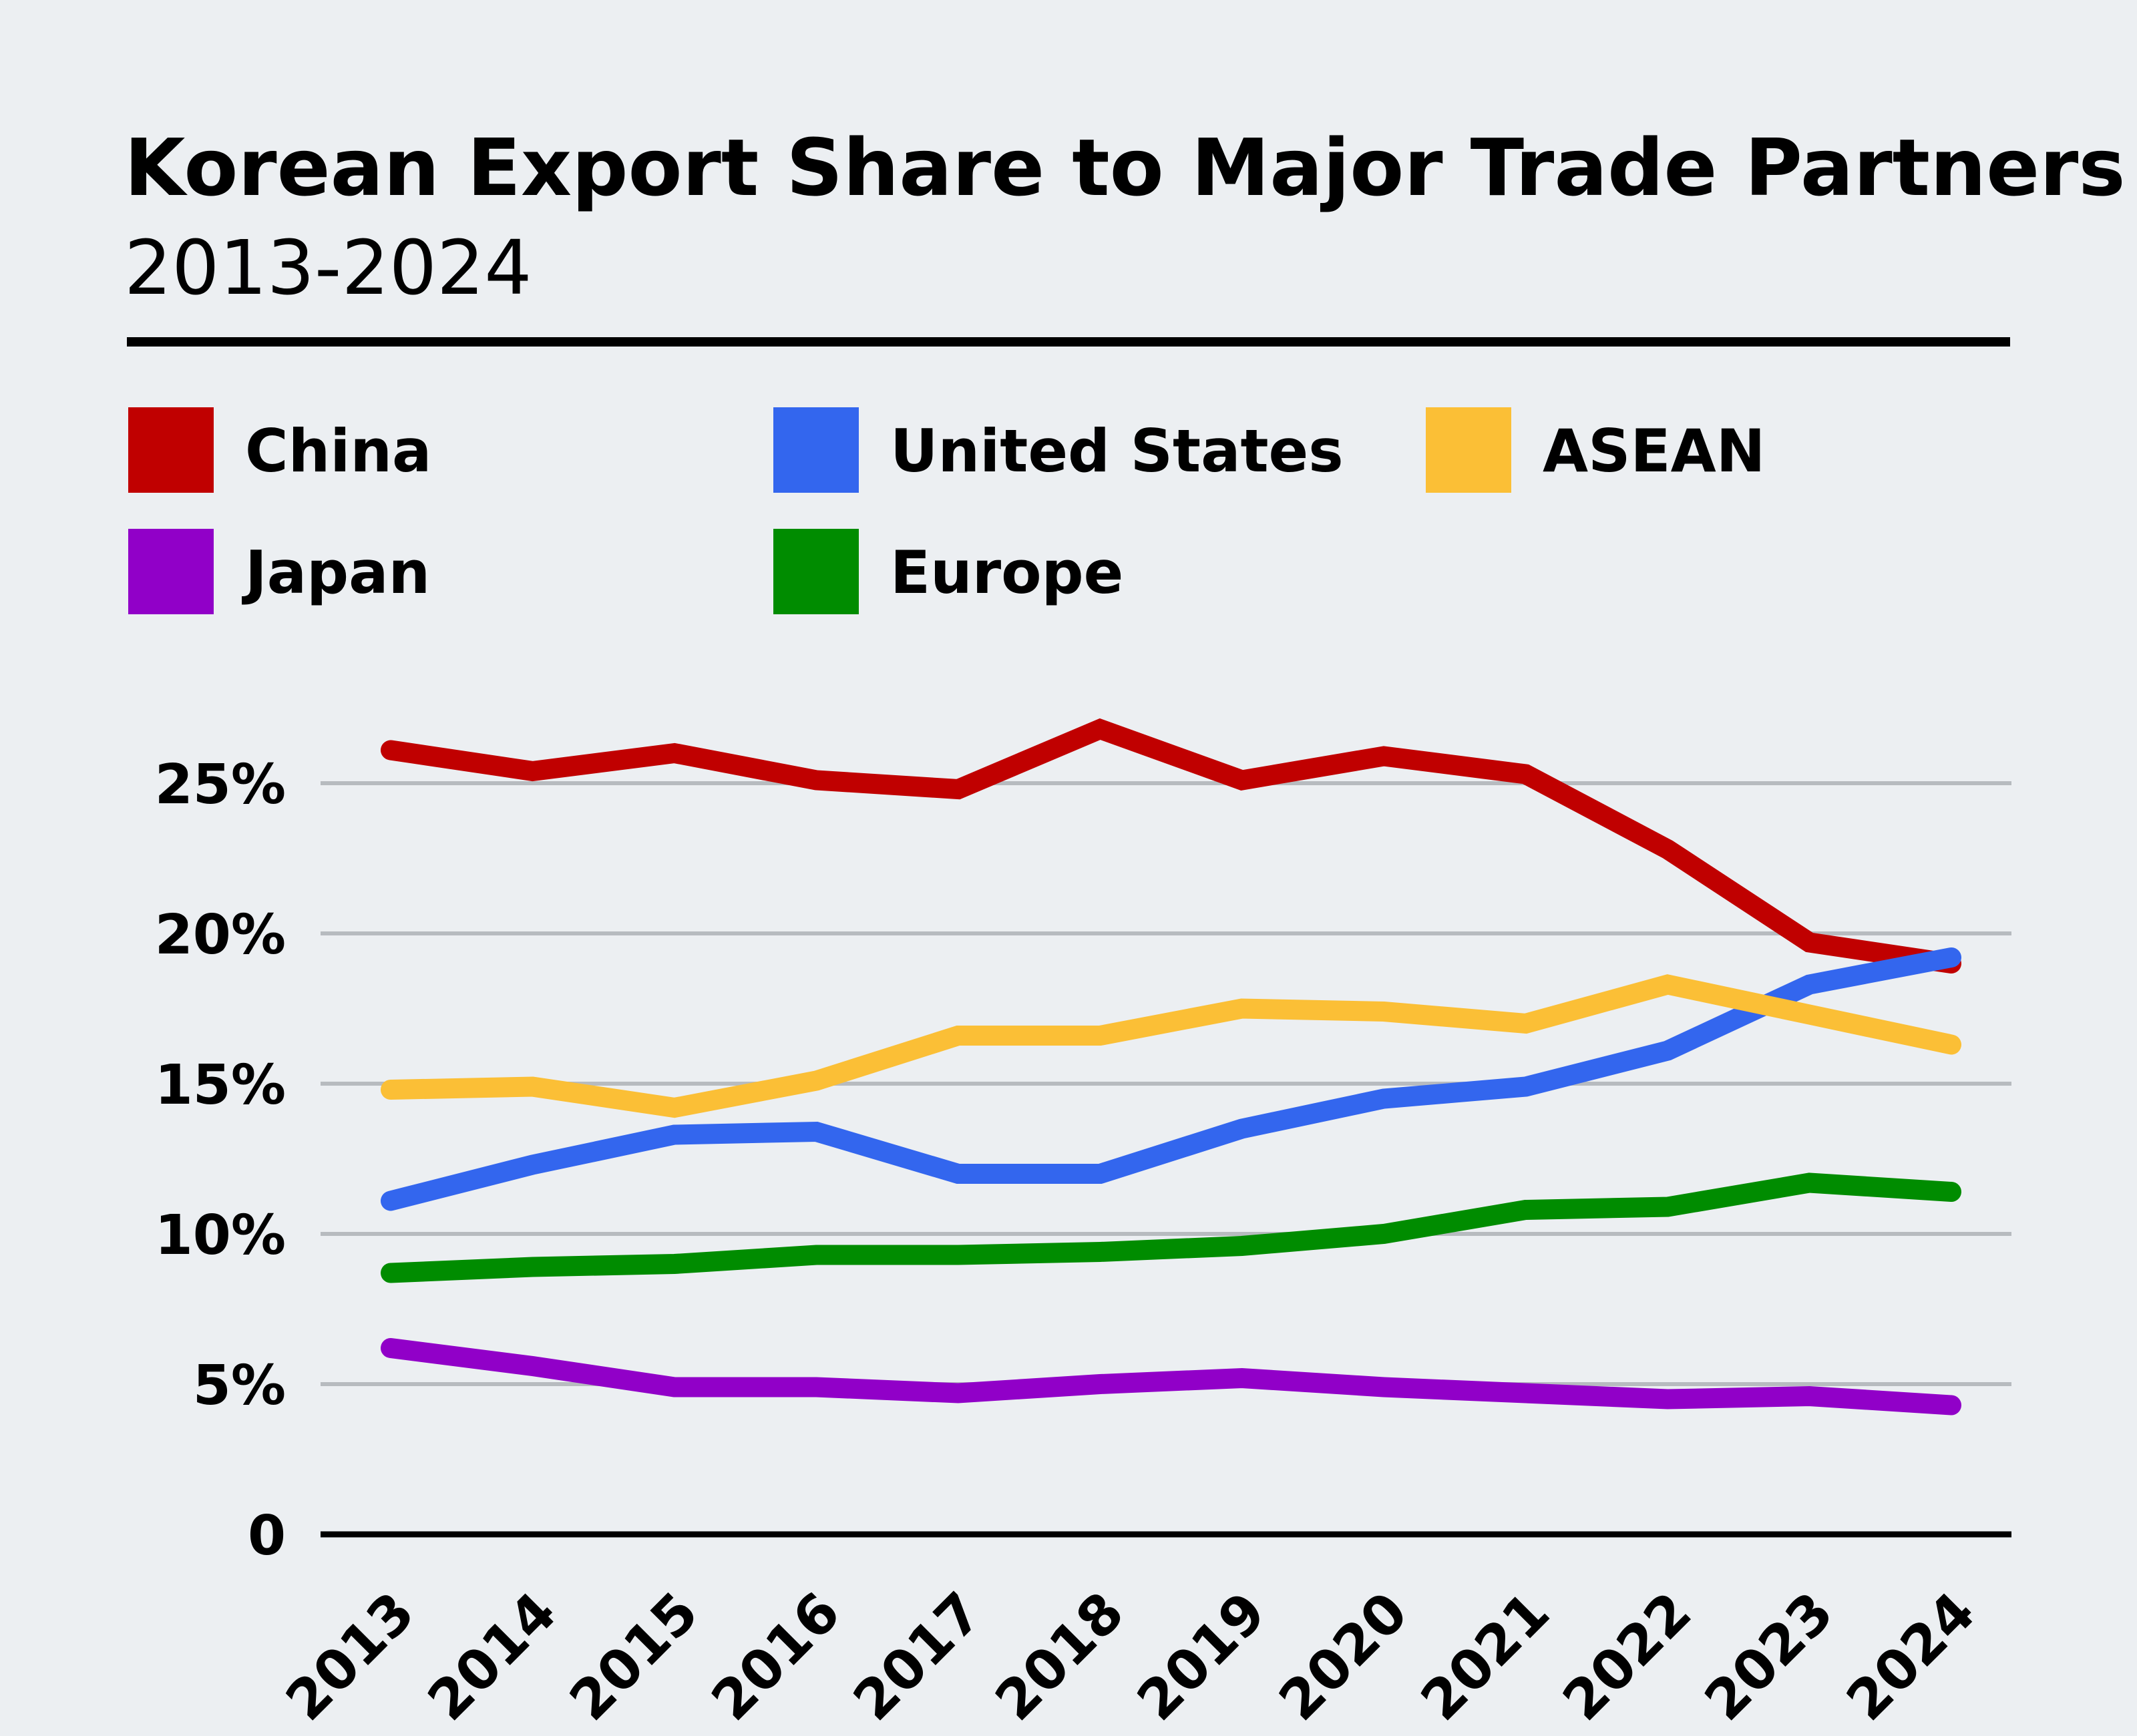 This screenshot has height=1736, width=2137. What do you see at coordinates (221, 785) in the screenshot?
I see `y-tick-label: 25%` at bounding box center [221, 785].